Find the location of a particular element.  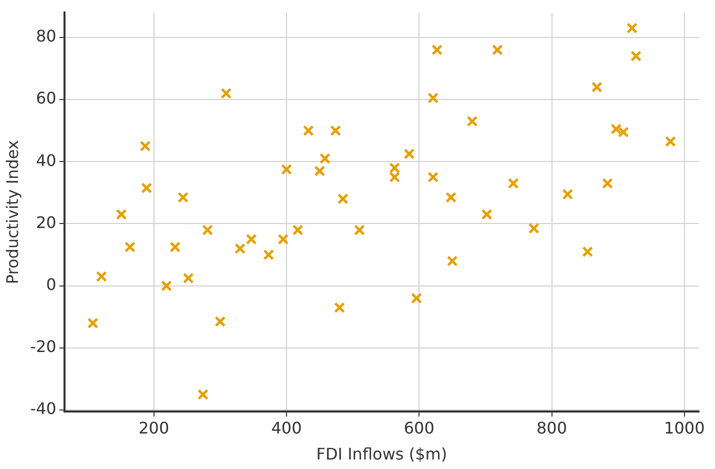

y-tick-label: 40 is located at coordinates (46, 160).